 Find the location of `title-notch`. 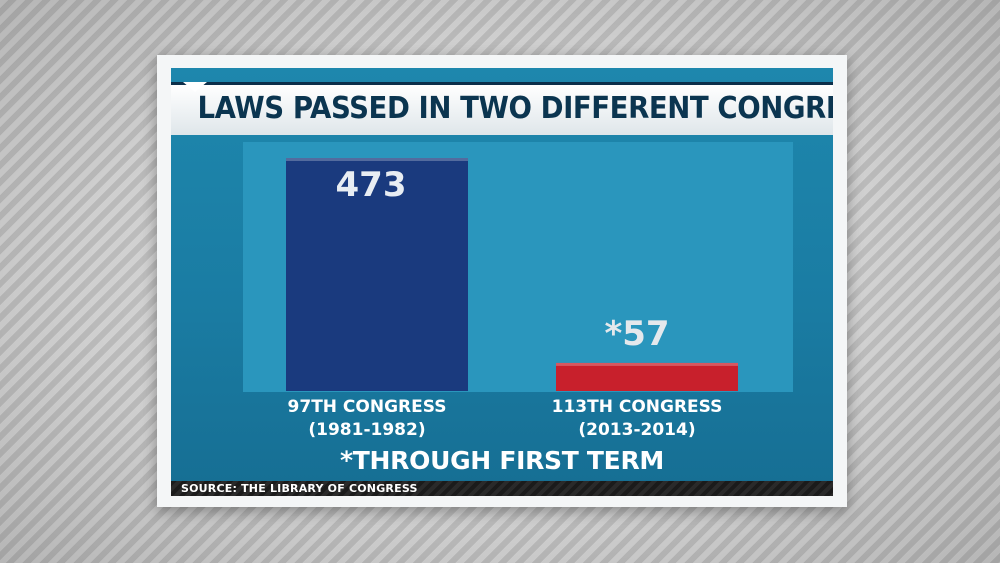

title-notch is located at coordinates (195, 87).